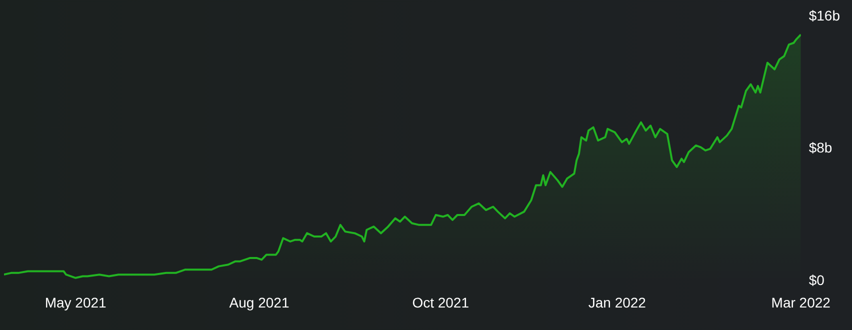  What do you see at coordinates (259, 302) in the screenshot?
I see `x-tick-label: Aug 2021` at bounding box center [259, 302].